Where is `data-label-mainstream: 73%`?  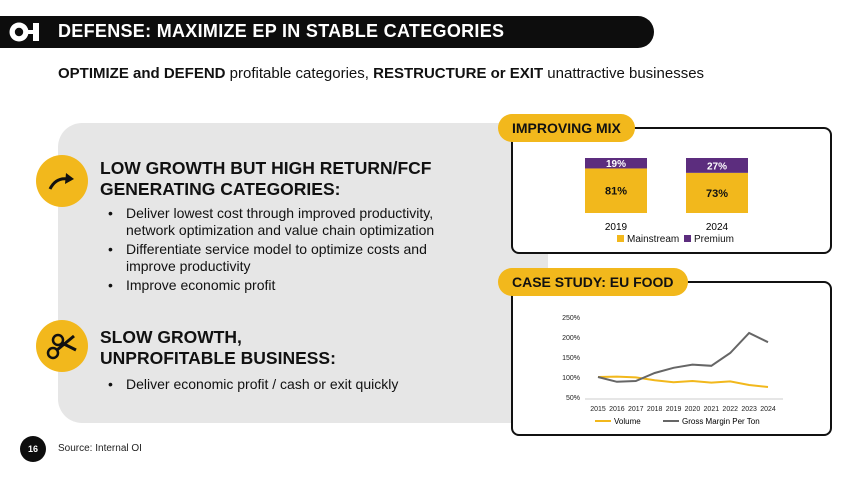
data-label-mainstream: 73% is located at coordinates (717, 194).